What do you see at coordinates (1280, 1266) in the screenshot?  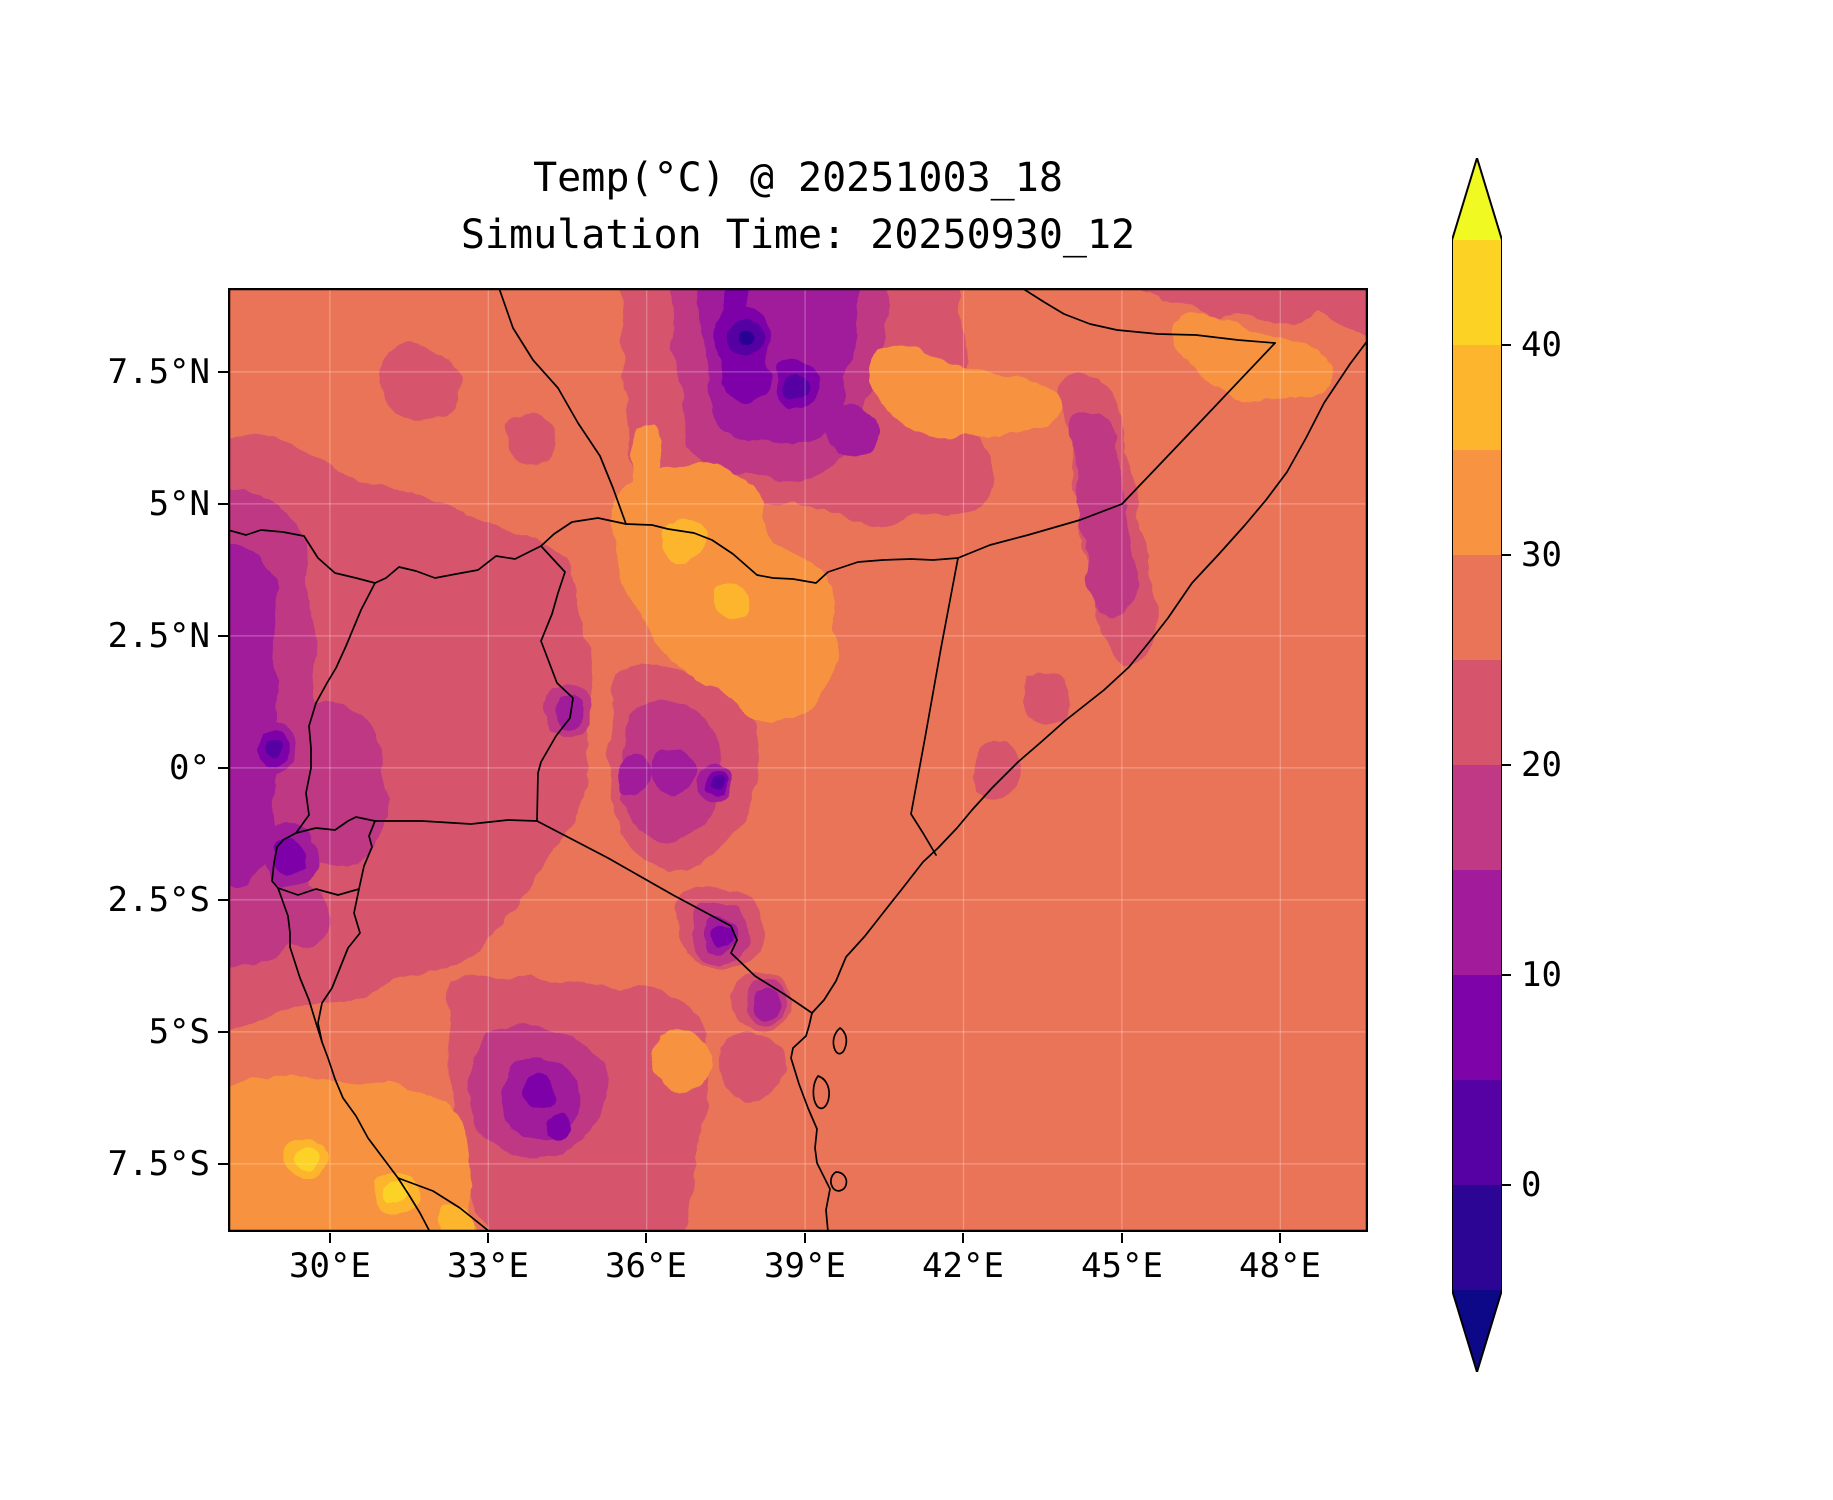 I see `x-tick-label: 48°E` at bounding box center [1280, 1266].